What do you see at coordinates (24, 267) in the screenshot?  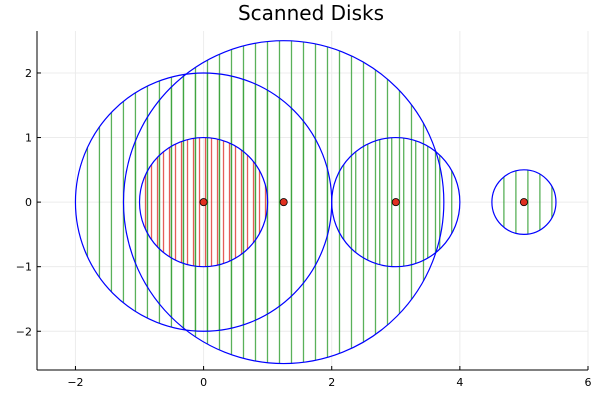 I see `y-tick-label-1: −1` at bounding box center [24, 267].